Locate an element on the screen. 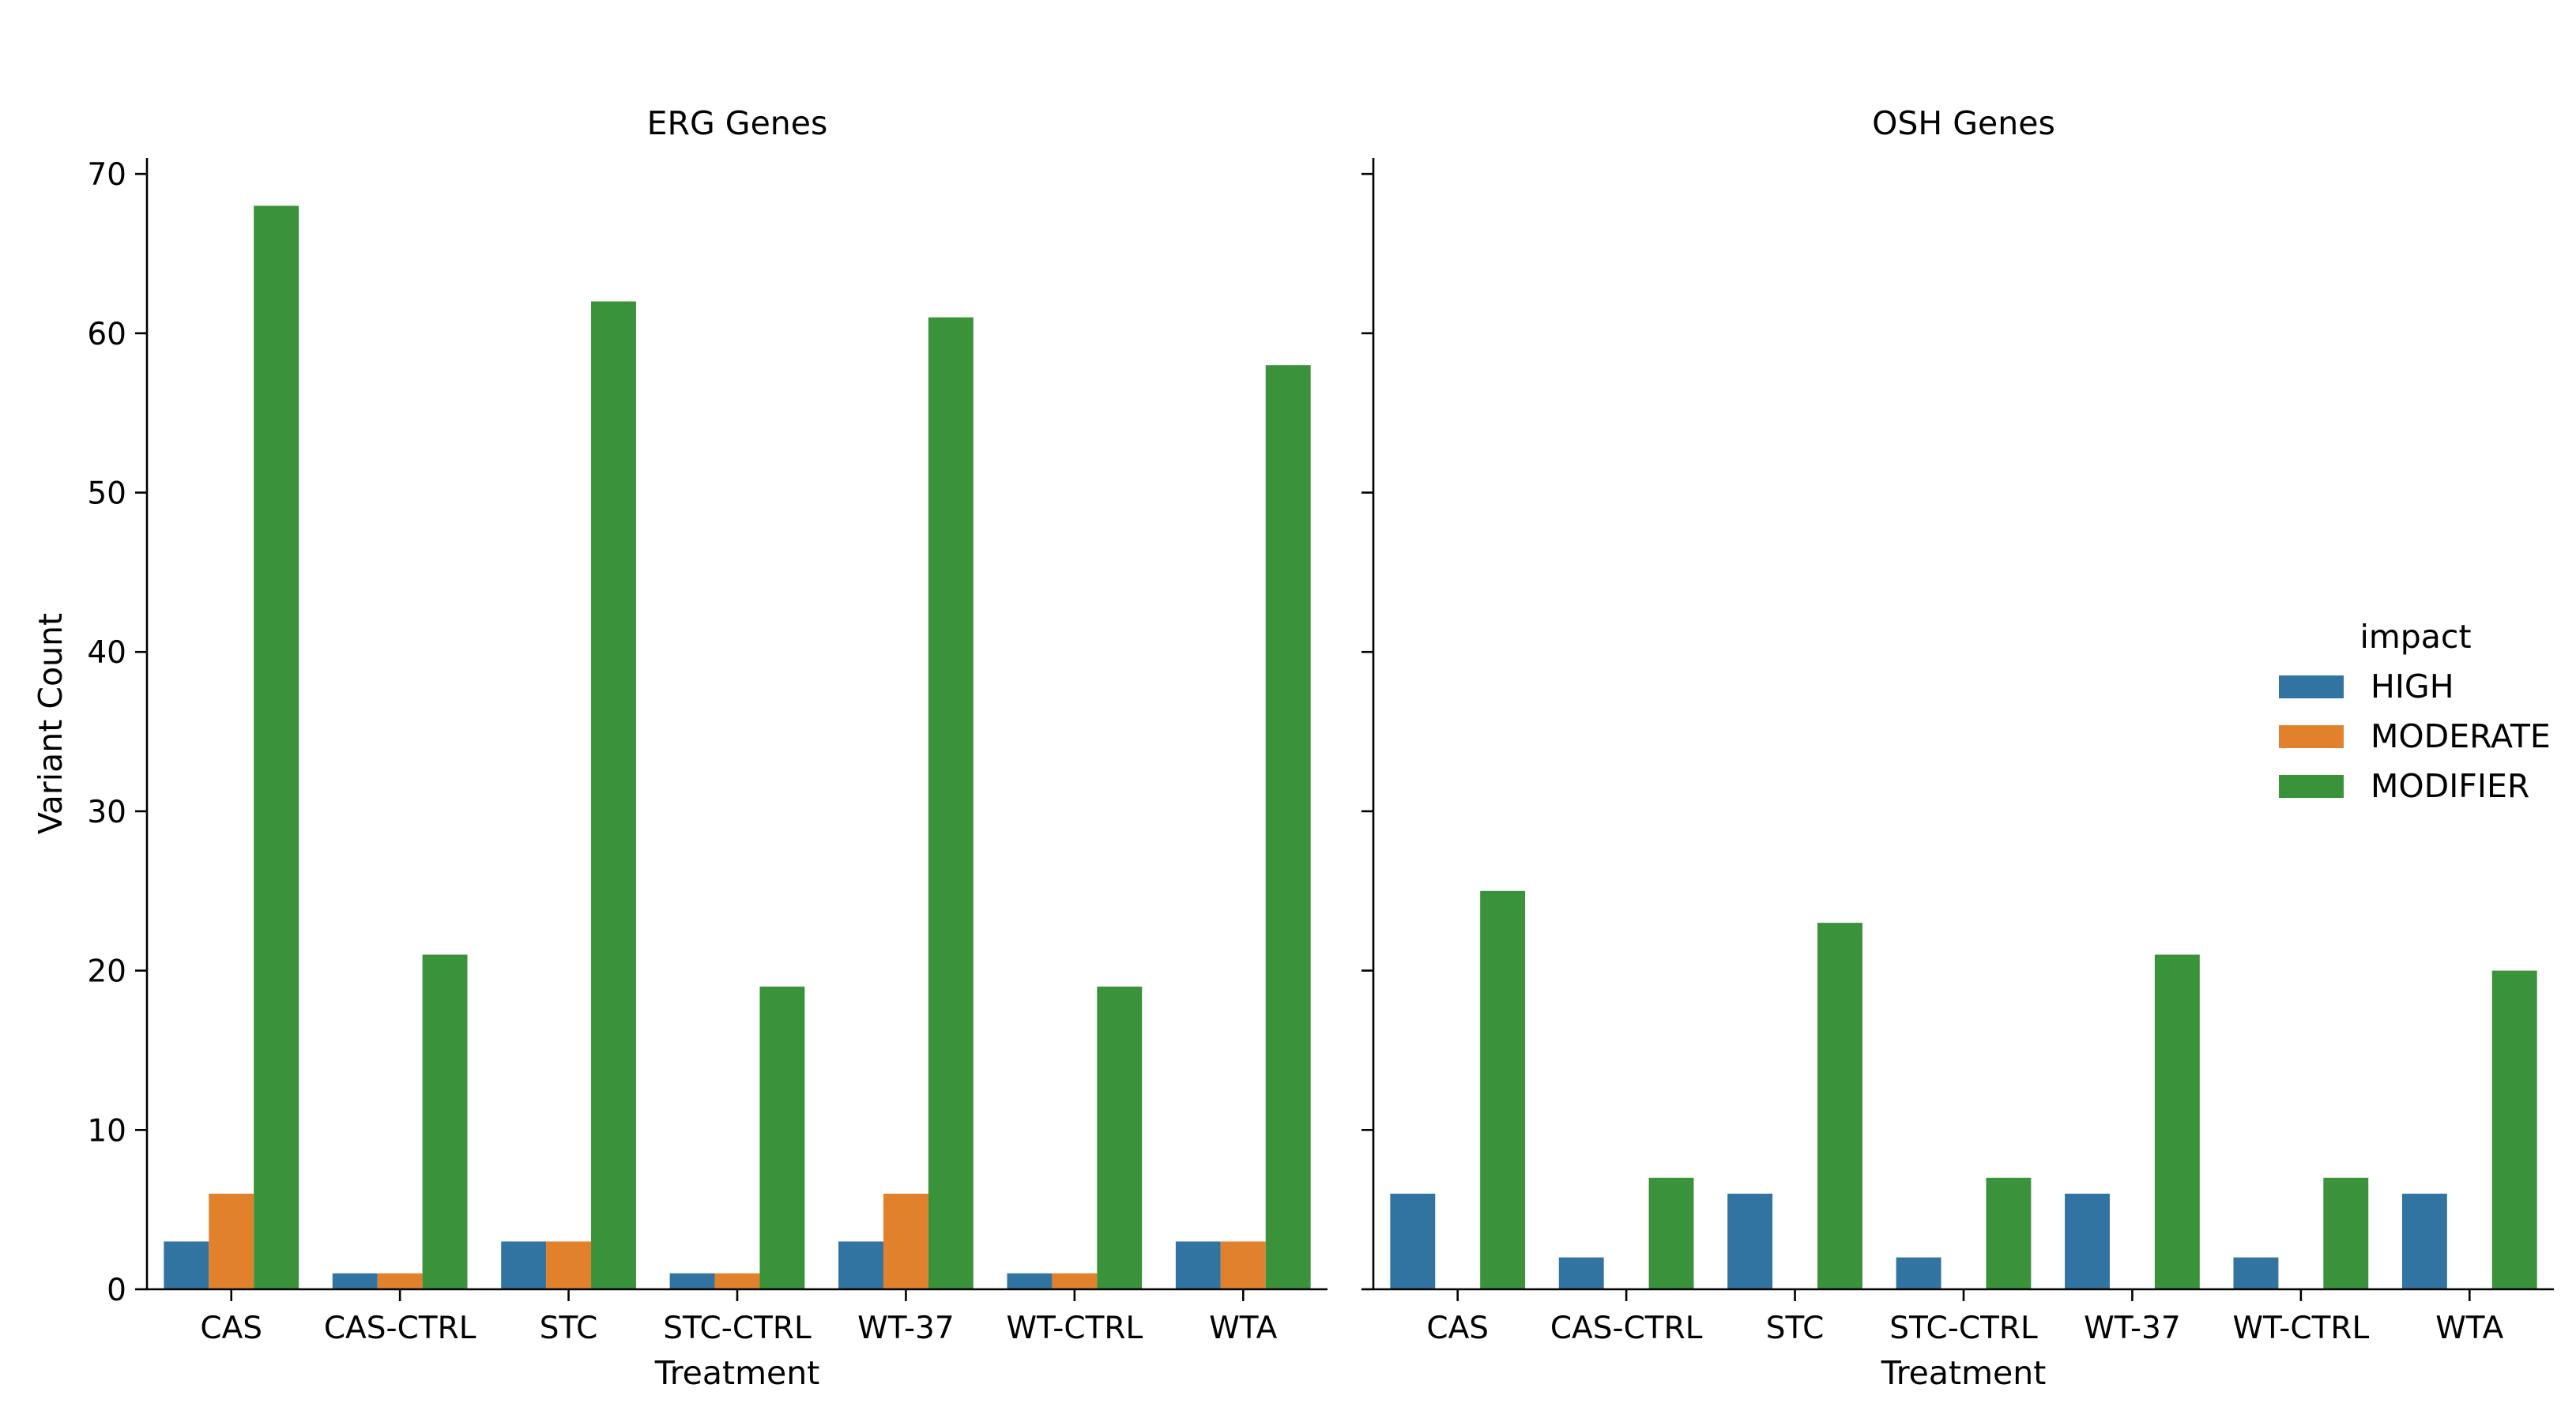  y-axis-label: Variant Count is located at coordinates (51, 724).